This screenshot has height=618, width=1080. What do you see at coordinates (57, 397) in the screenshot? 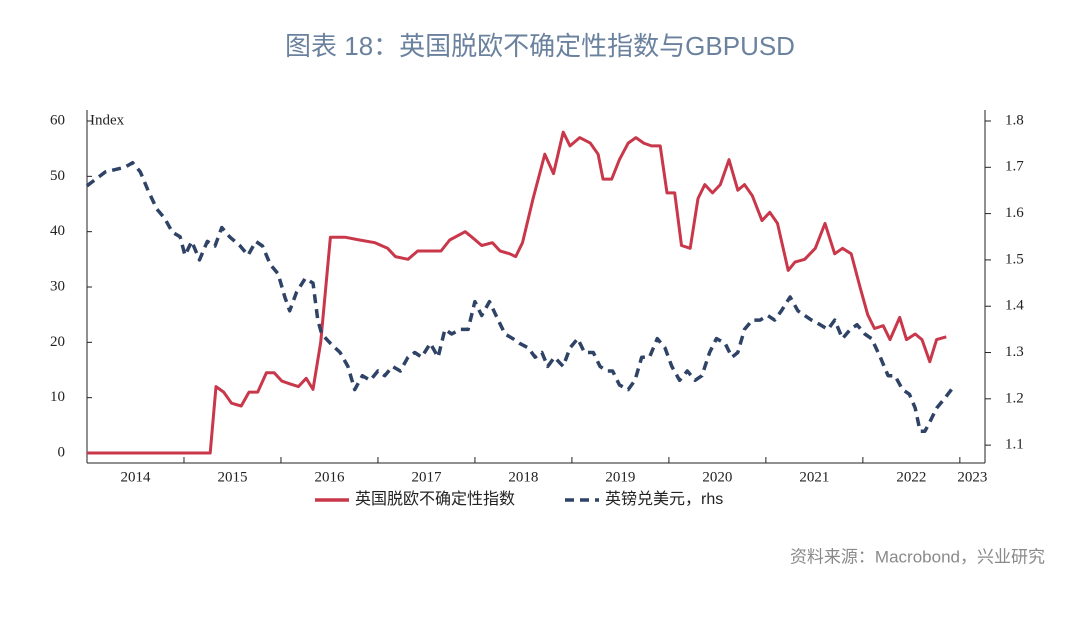
I see `y-tick-label: 10` at bounding box center [57, 397].